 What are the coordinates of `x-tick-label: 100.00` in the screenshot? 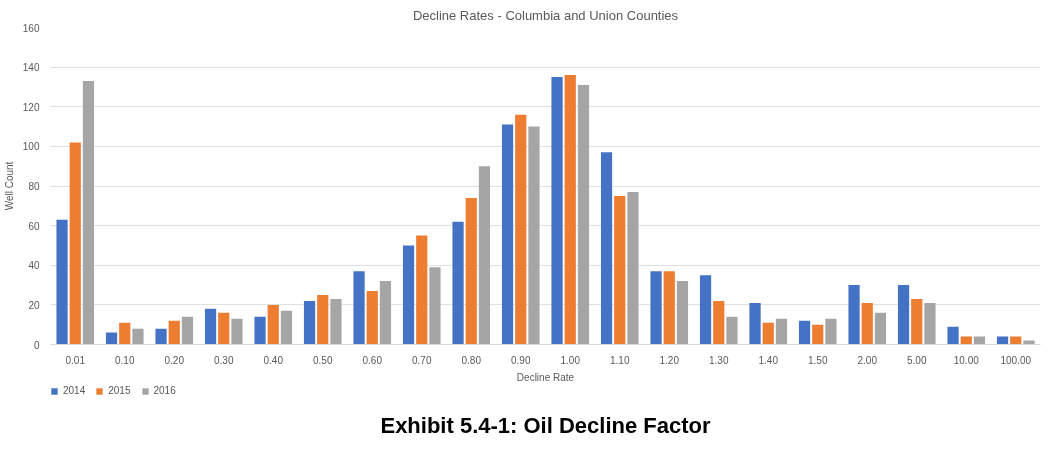 It's located at (1016, 360).